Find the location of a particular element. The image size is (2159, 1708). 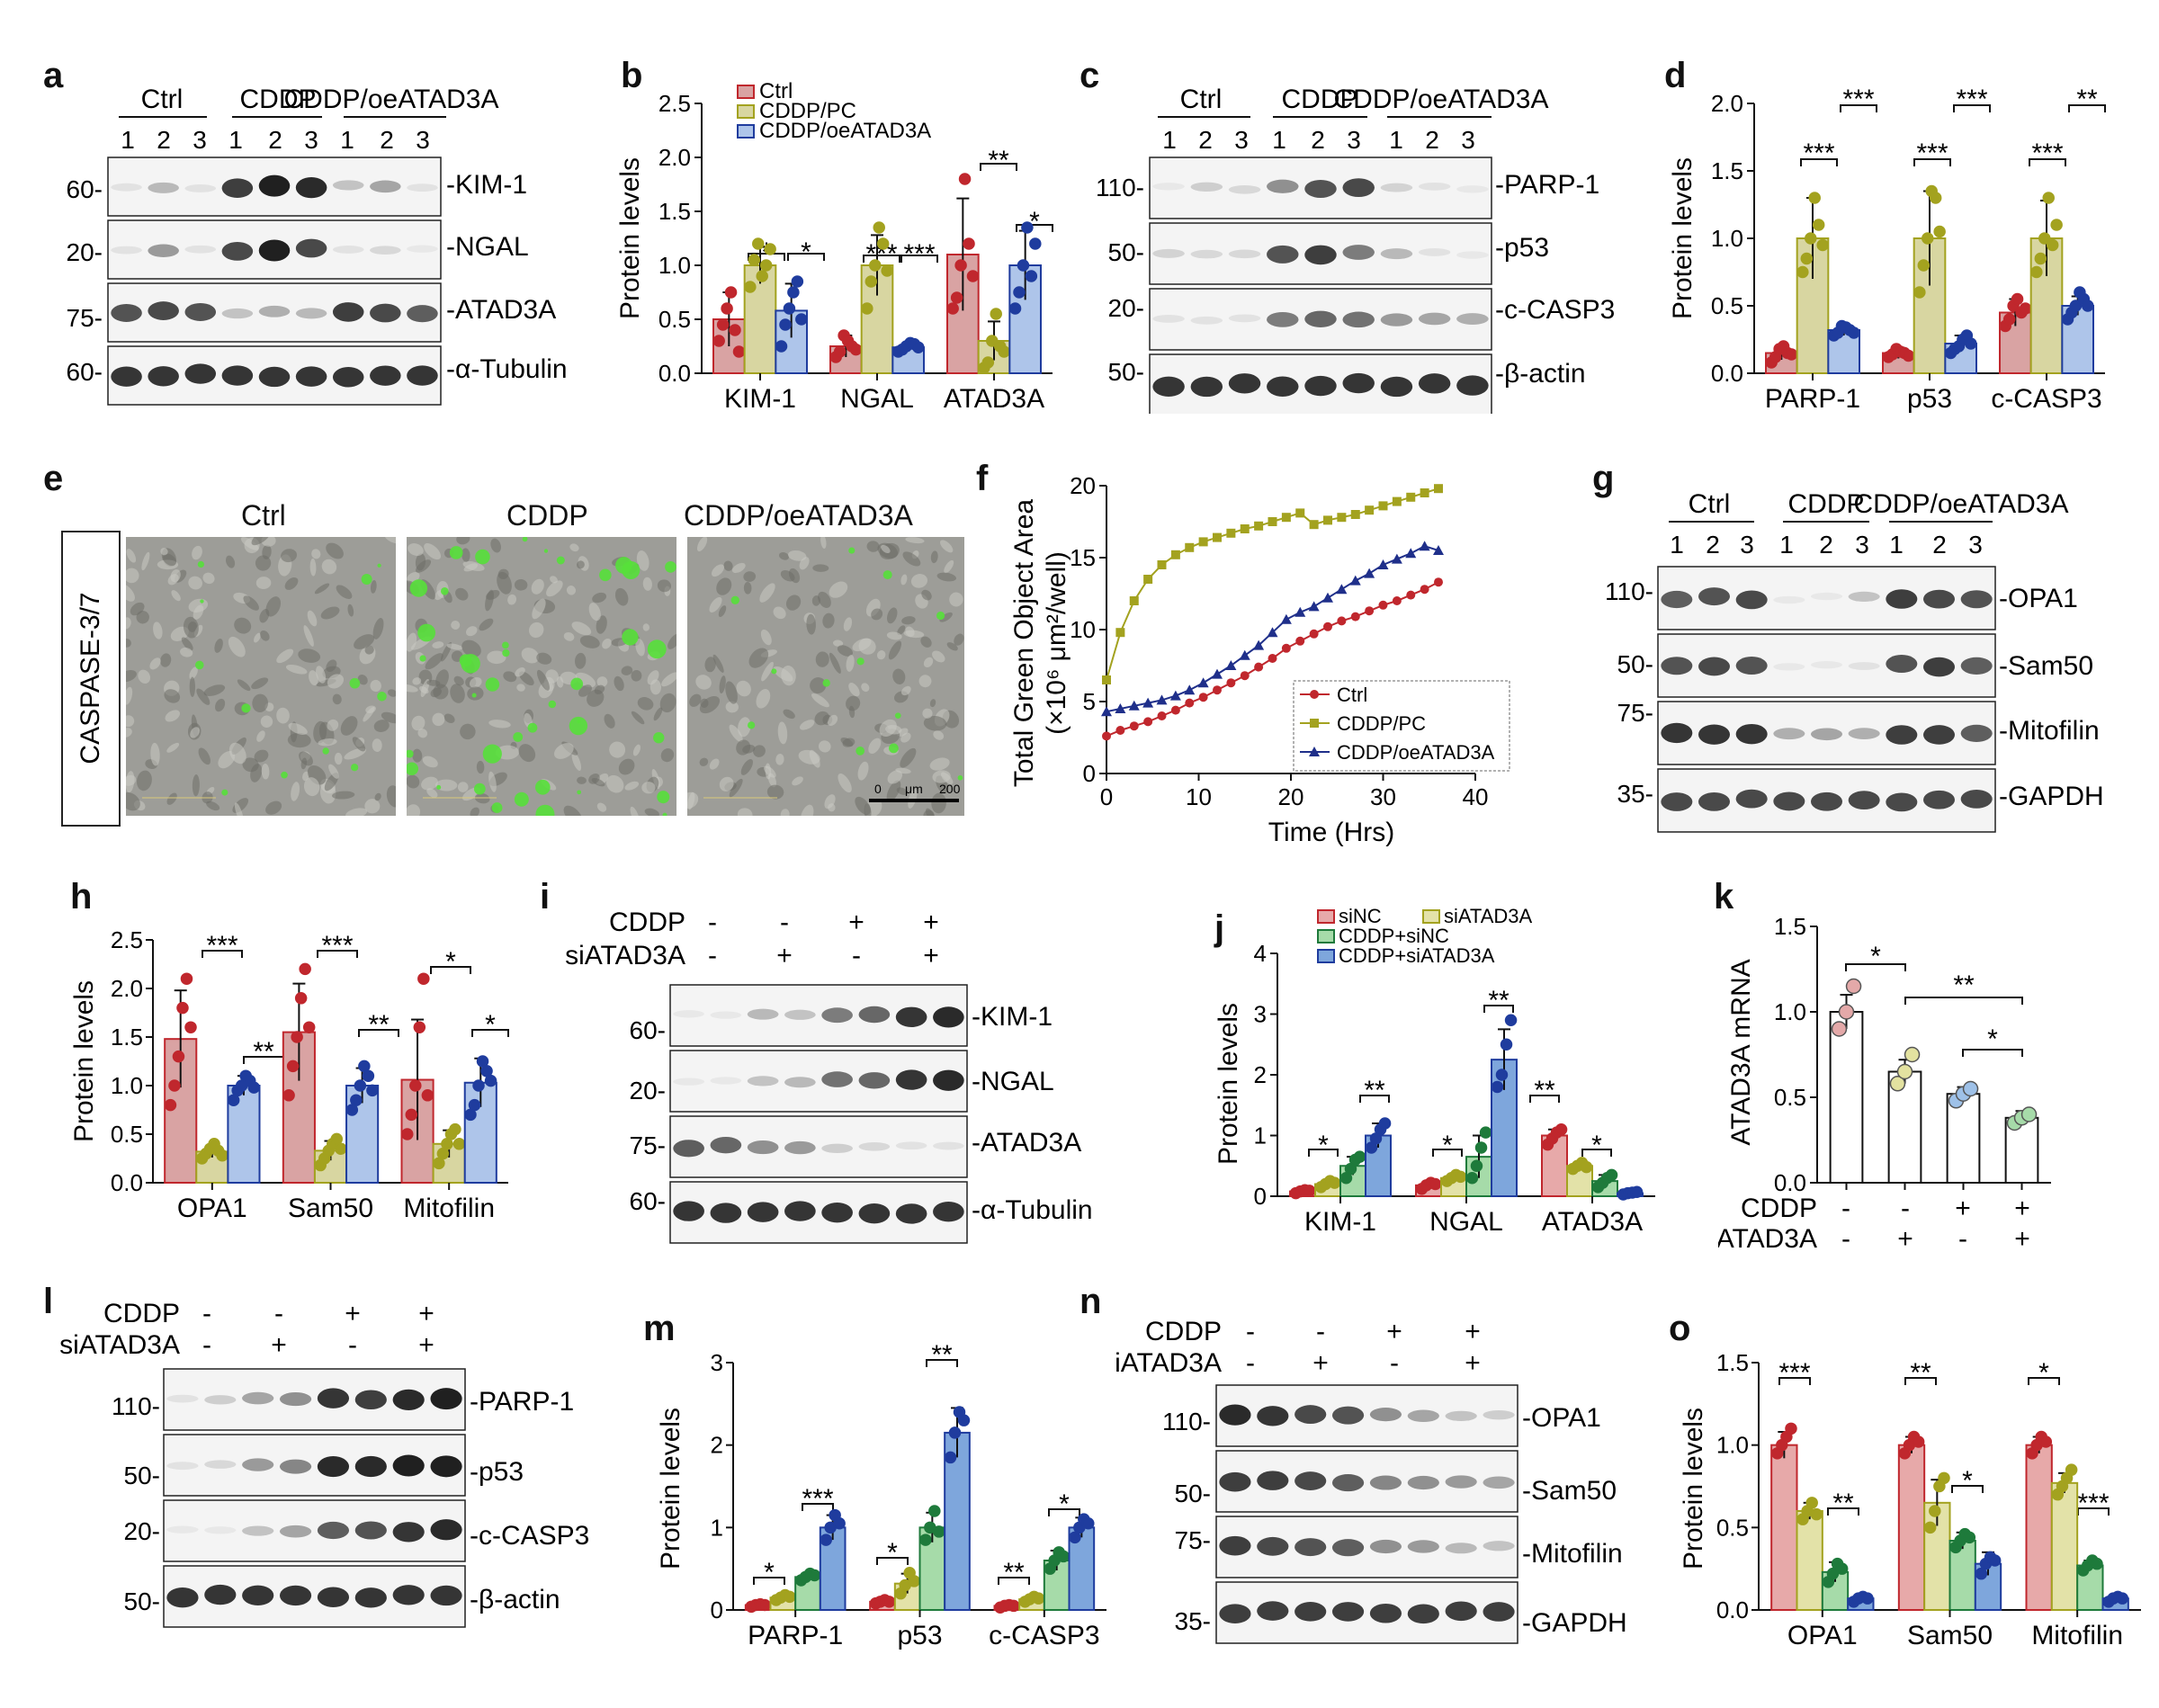

svg-text: -c-CASP3 is located at coordinates (529, 1536).